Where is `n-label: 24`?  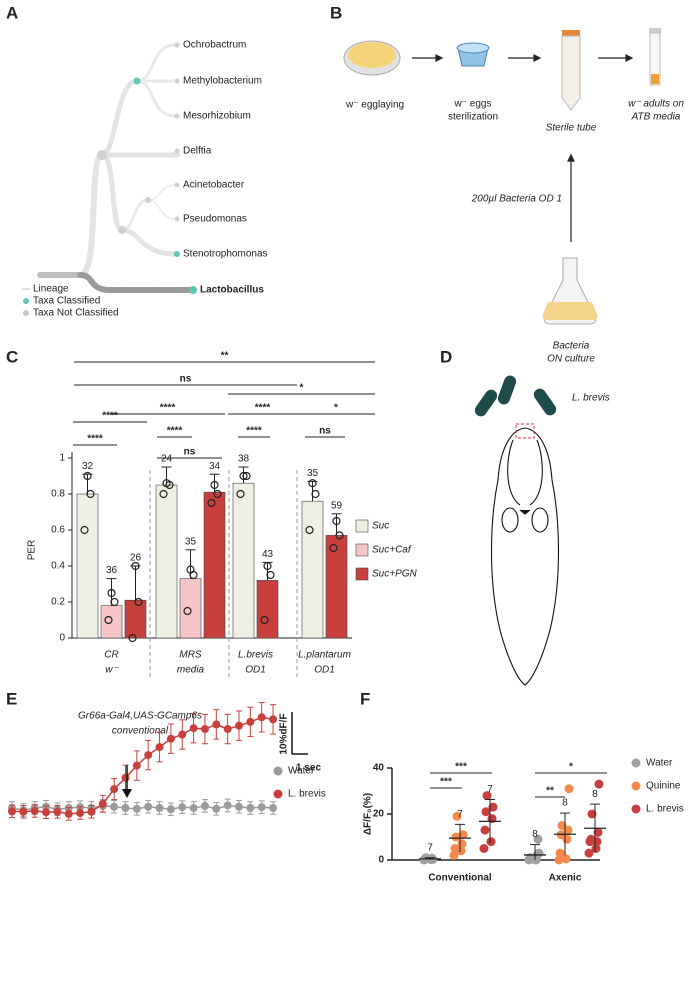
n-label: 24 is located at coordinates (167, 459).